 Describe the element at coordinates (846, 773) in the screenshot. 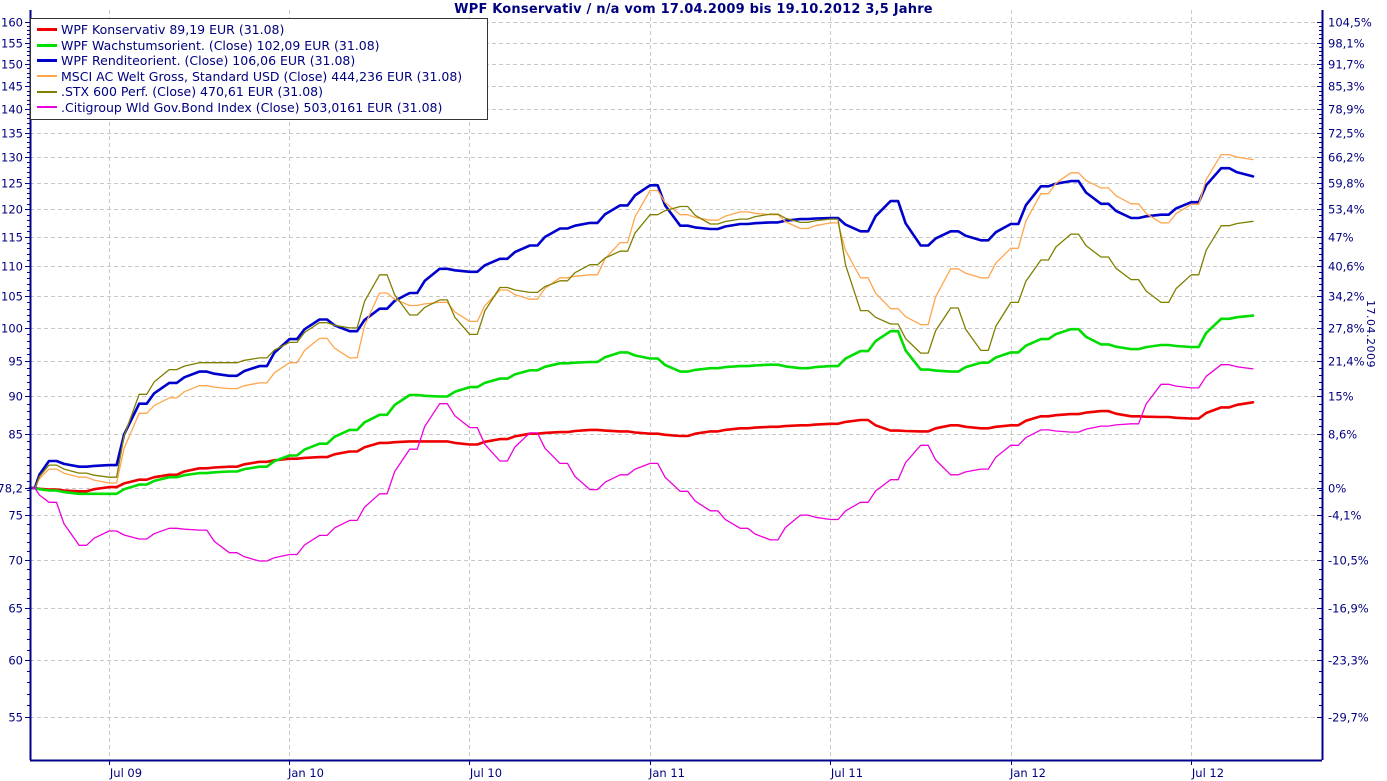

I see `x-axis-label: Jul 11` at that location.